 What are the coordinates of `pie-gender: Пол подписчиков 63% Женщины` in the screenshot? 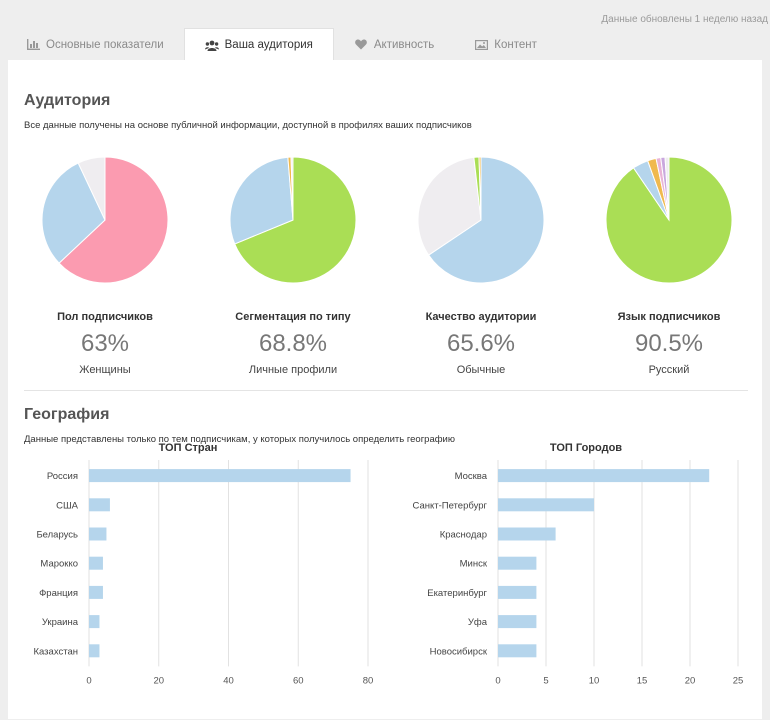 It's located at (105, 263).